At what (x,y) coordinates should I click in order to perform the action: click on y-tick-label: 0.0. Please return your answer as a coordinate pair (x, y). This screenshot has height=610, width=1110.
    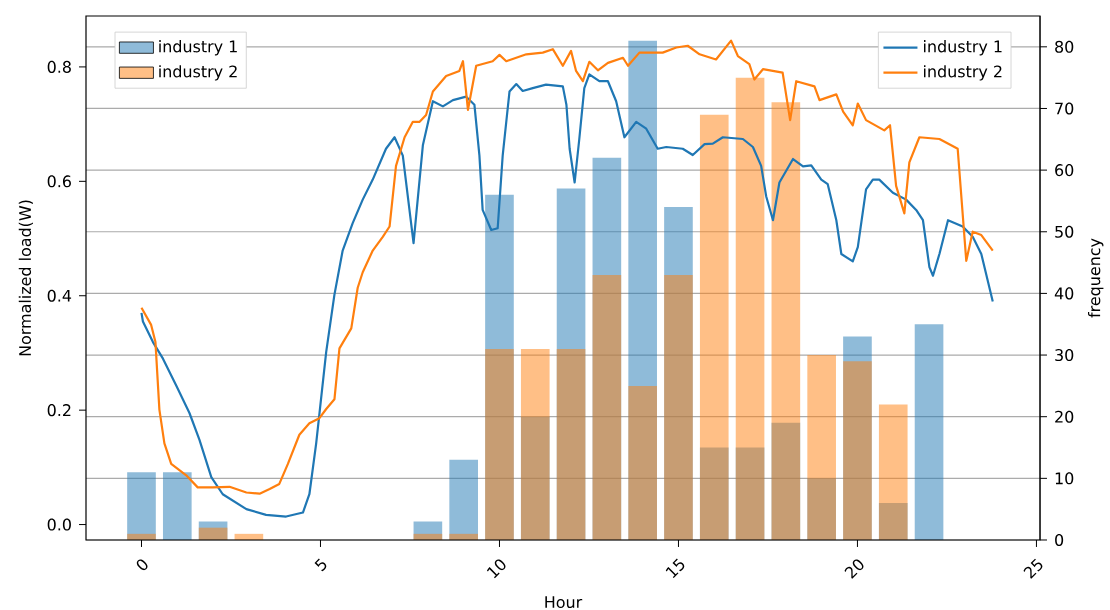
    Looking at the image, I should click on (59, 524).